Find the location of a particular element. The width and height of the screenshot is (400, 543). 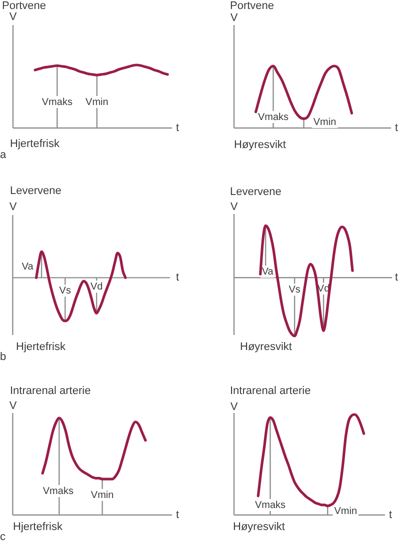

text: c is located at coordinates (3, 537).